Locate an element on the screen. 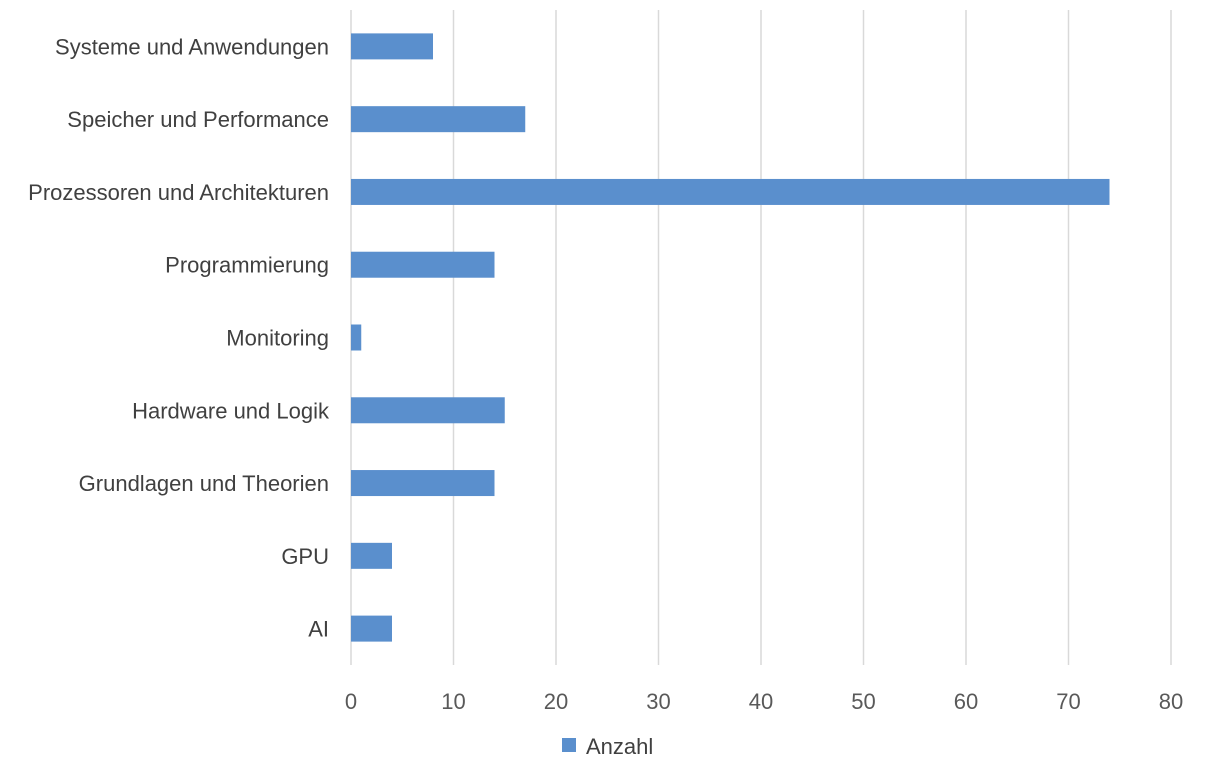  x-tick-label-20: 20 is located at coordinates (556, 701).